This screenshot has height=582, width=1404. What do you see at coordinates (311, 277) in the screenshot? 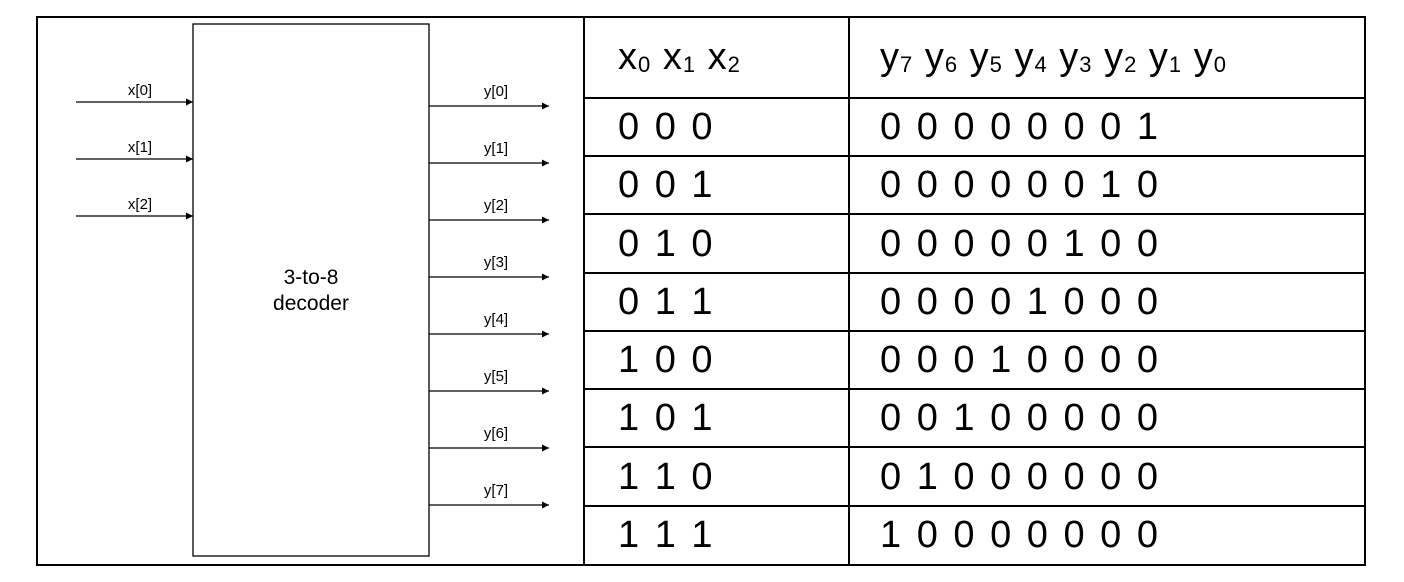
I see `decoder-label-line1: 3-to-8` at bounding box center [311, 277].